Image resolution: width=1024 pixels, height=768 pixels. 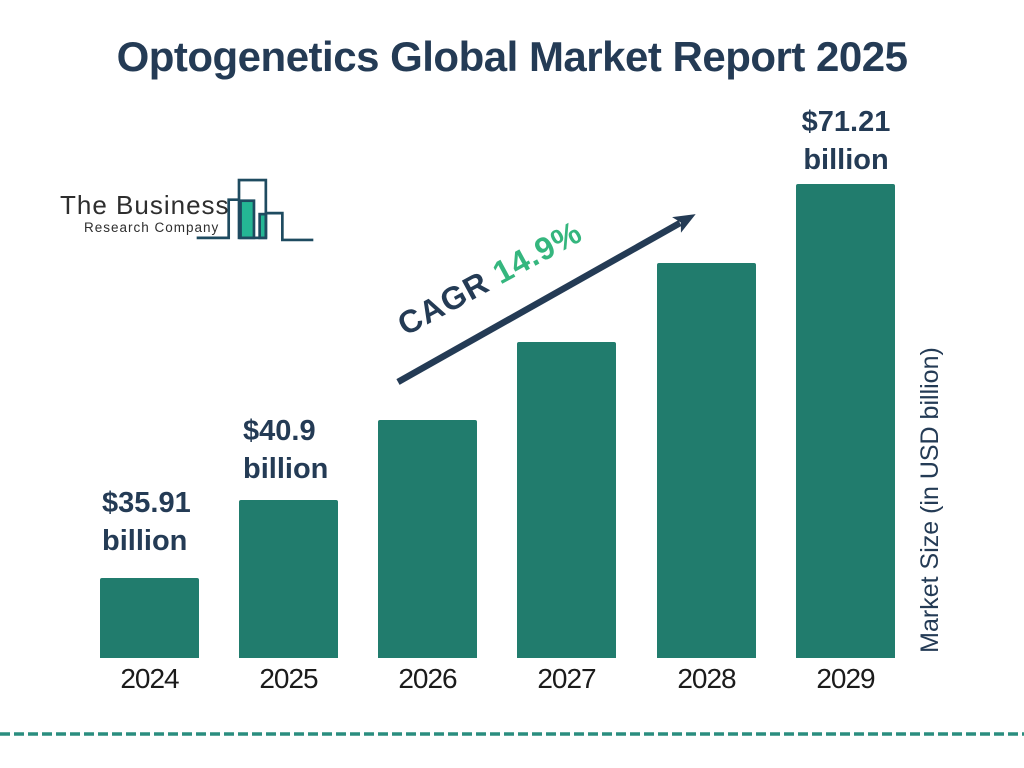 What do you see at coordinates (152, 227) in the screenshot?
I see `logo-text-secondary: Research Company` at bounding box center [152, 227].